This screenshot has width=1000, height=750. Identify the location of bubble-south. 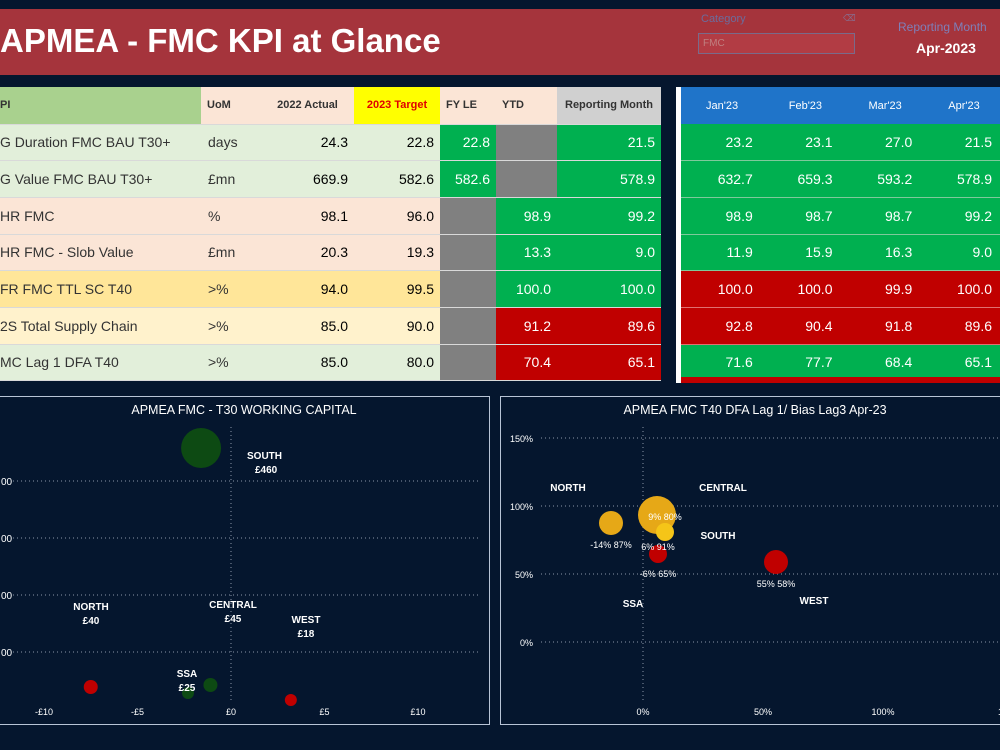
(665, 532).